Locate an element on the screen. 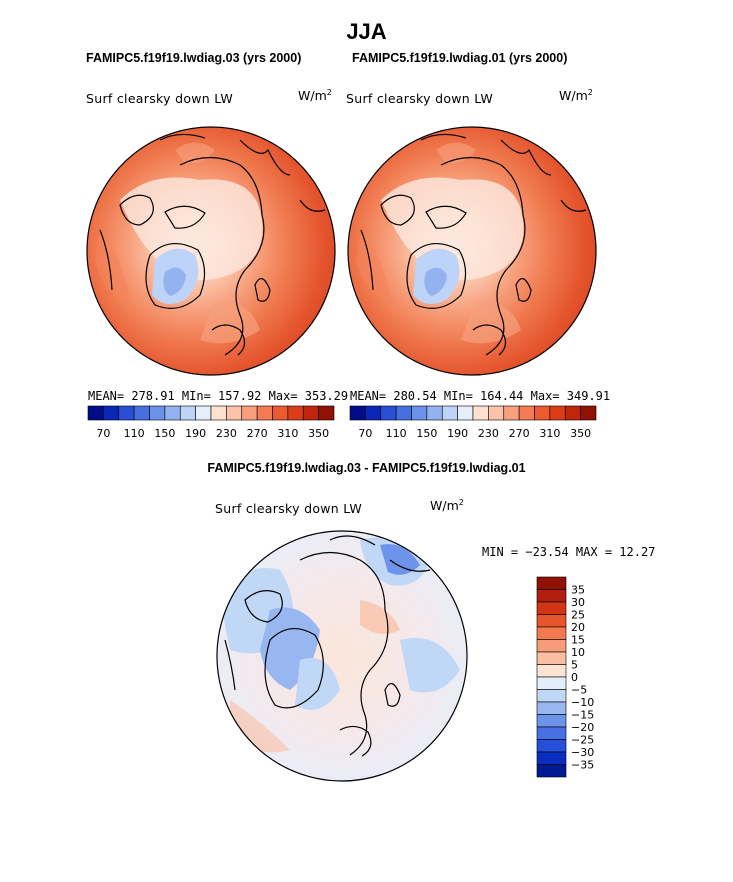 Image resolution: width=733 pixels, height=882 pixels. colorbar-tick-label: −5 is located at coordinates (579, 690).